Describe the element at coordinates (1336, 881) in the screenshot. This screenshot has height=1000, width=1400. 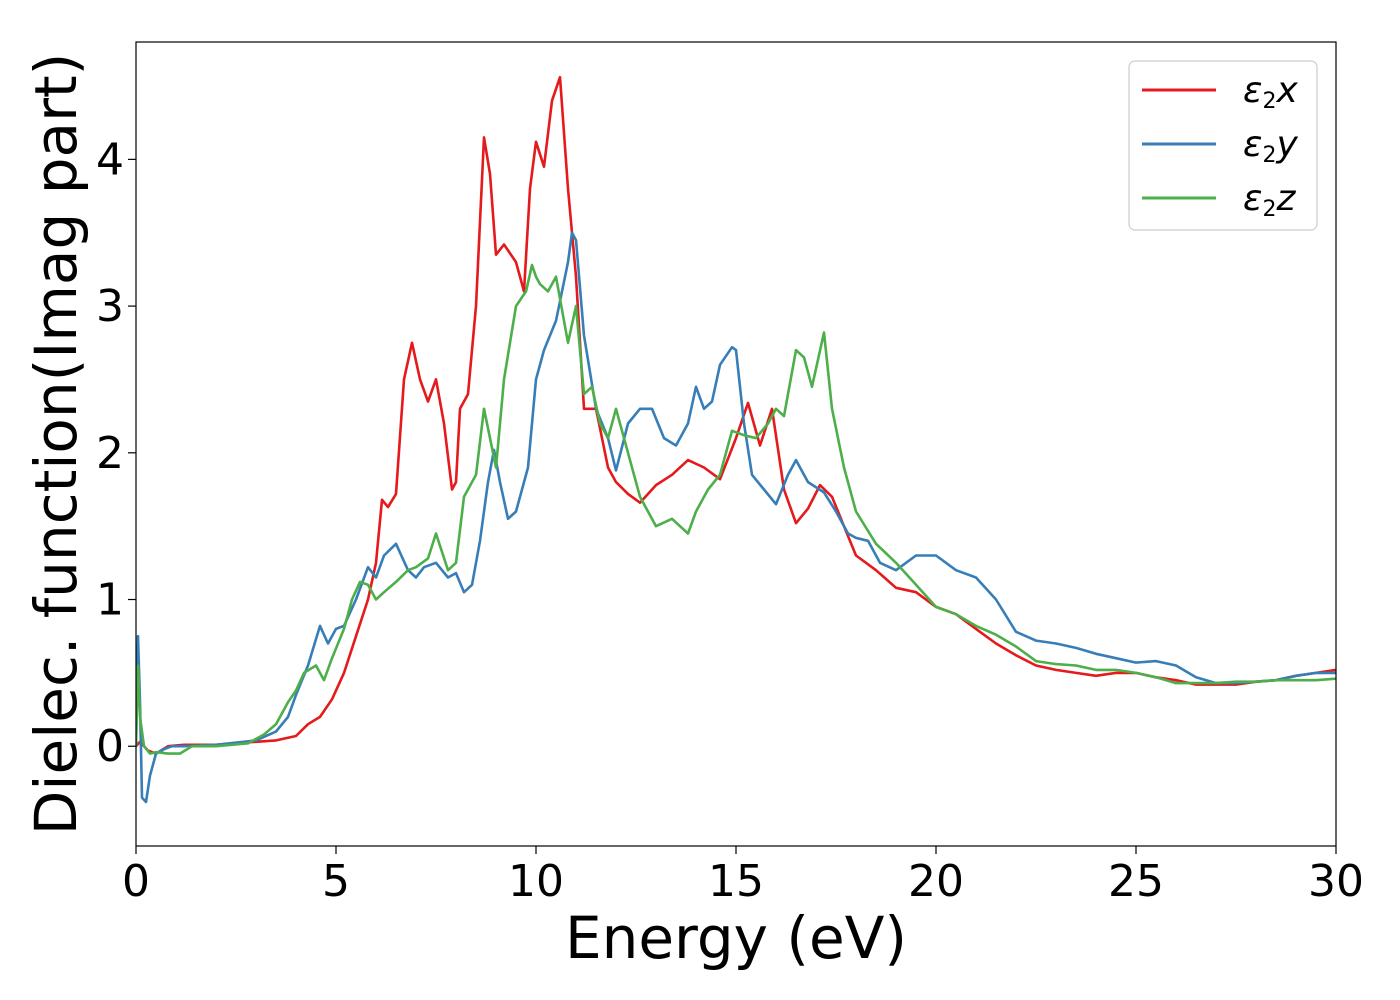
I see `x-tick-label: 30` at that location.